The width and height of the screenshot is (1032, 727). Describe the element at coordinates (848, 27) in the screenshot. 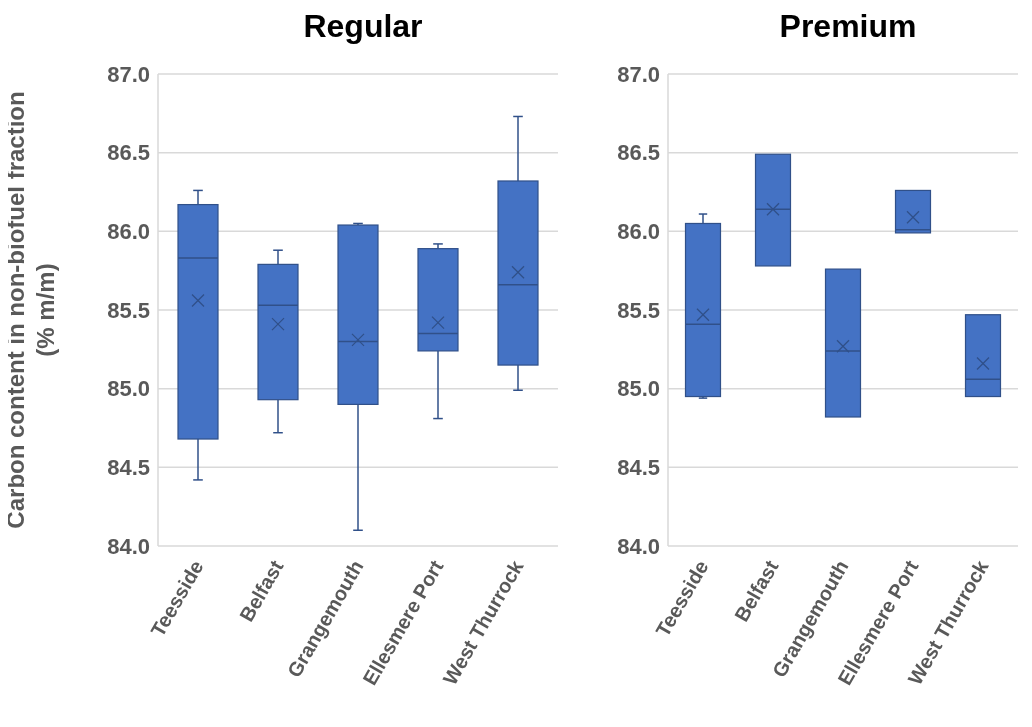

I see `chart-title: Premium` at that location.